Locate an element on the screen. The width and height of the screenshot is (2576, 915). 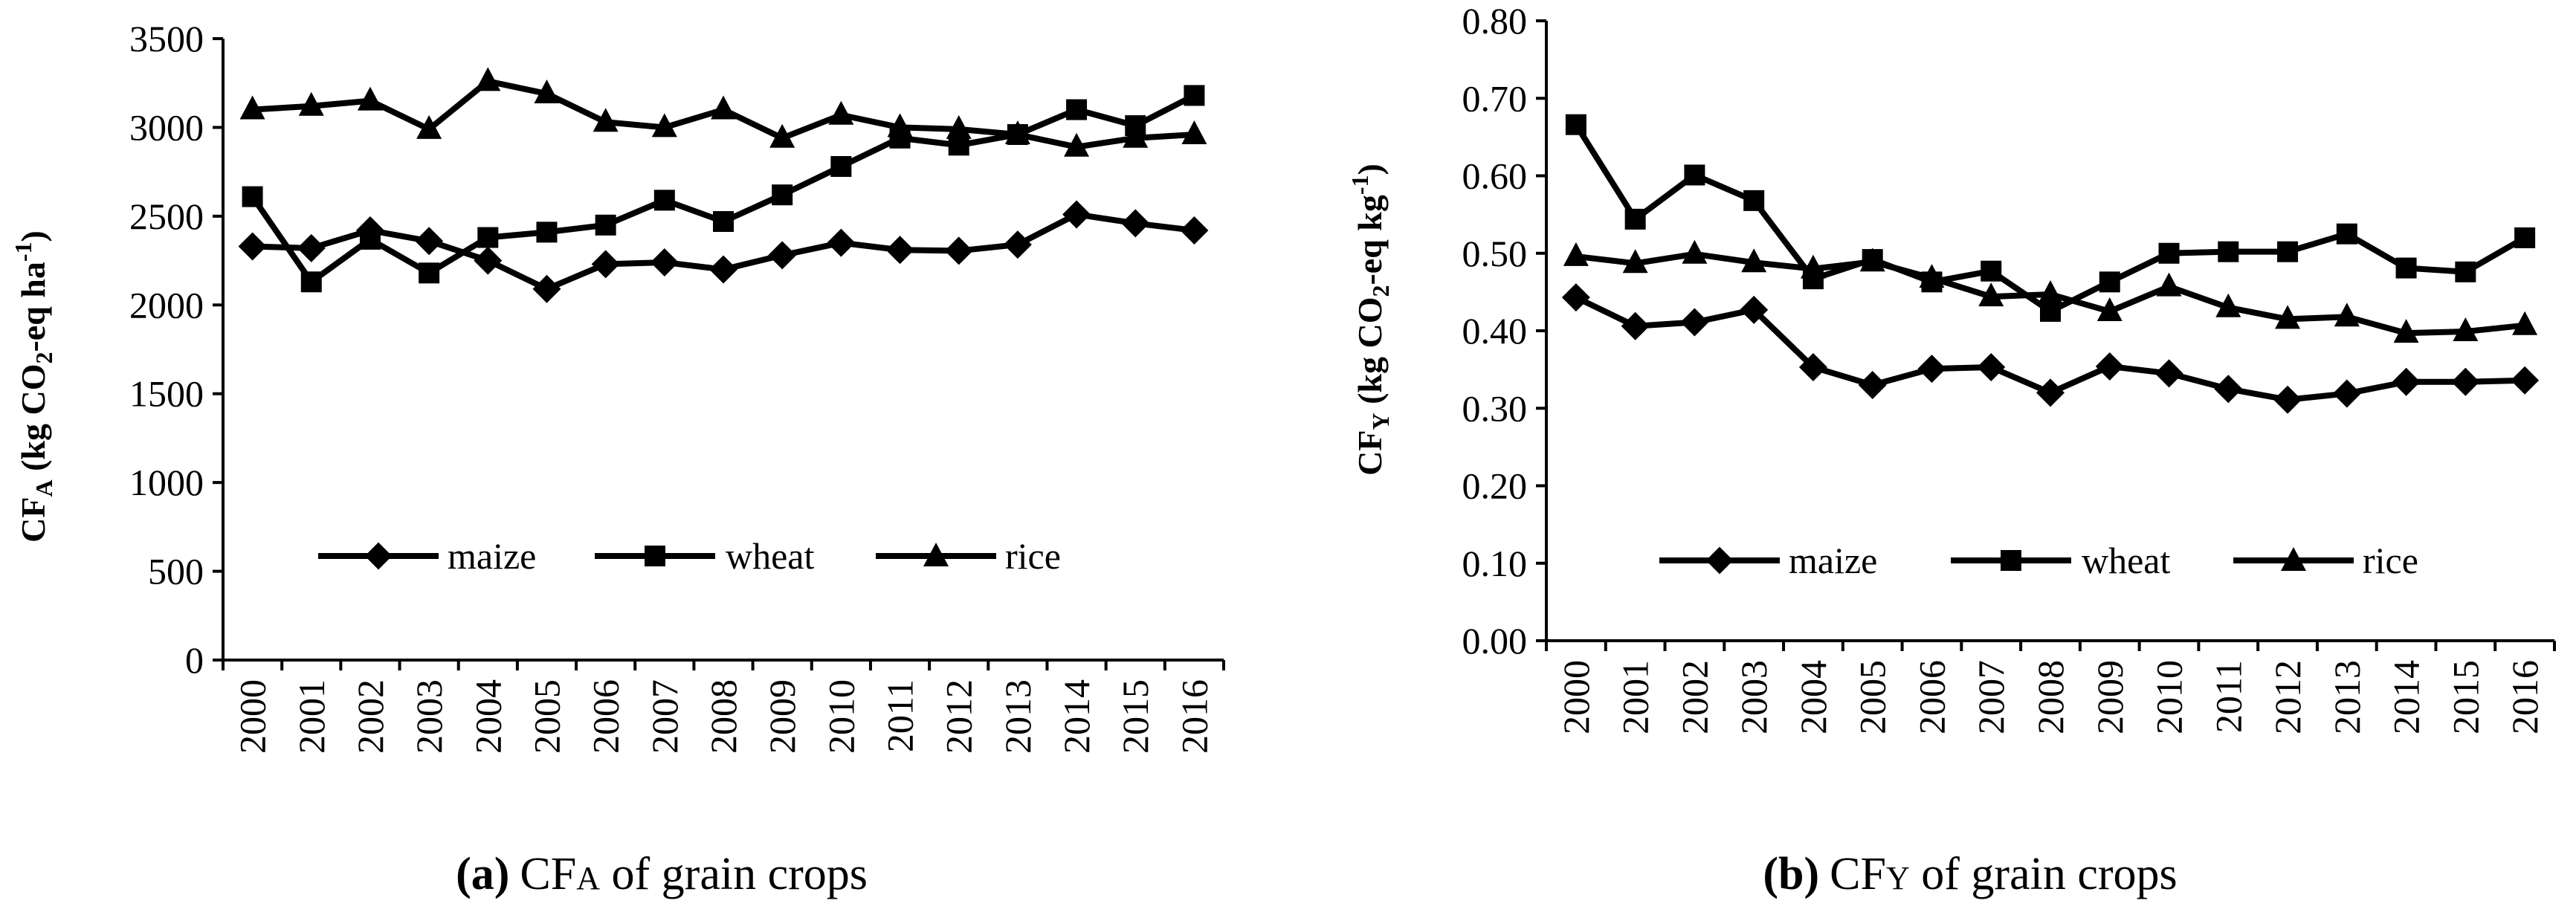
x-tick-label: 2003 is located at coordinates (1754, 697).